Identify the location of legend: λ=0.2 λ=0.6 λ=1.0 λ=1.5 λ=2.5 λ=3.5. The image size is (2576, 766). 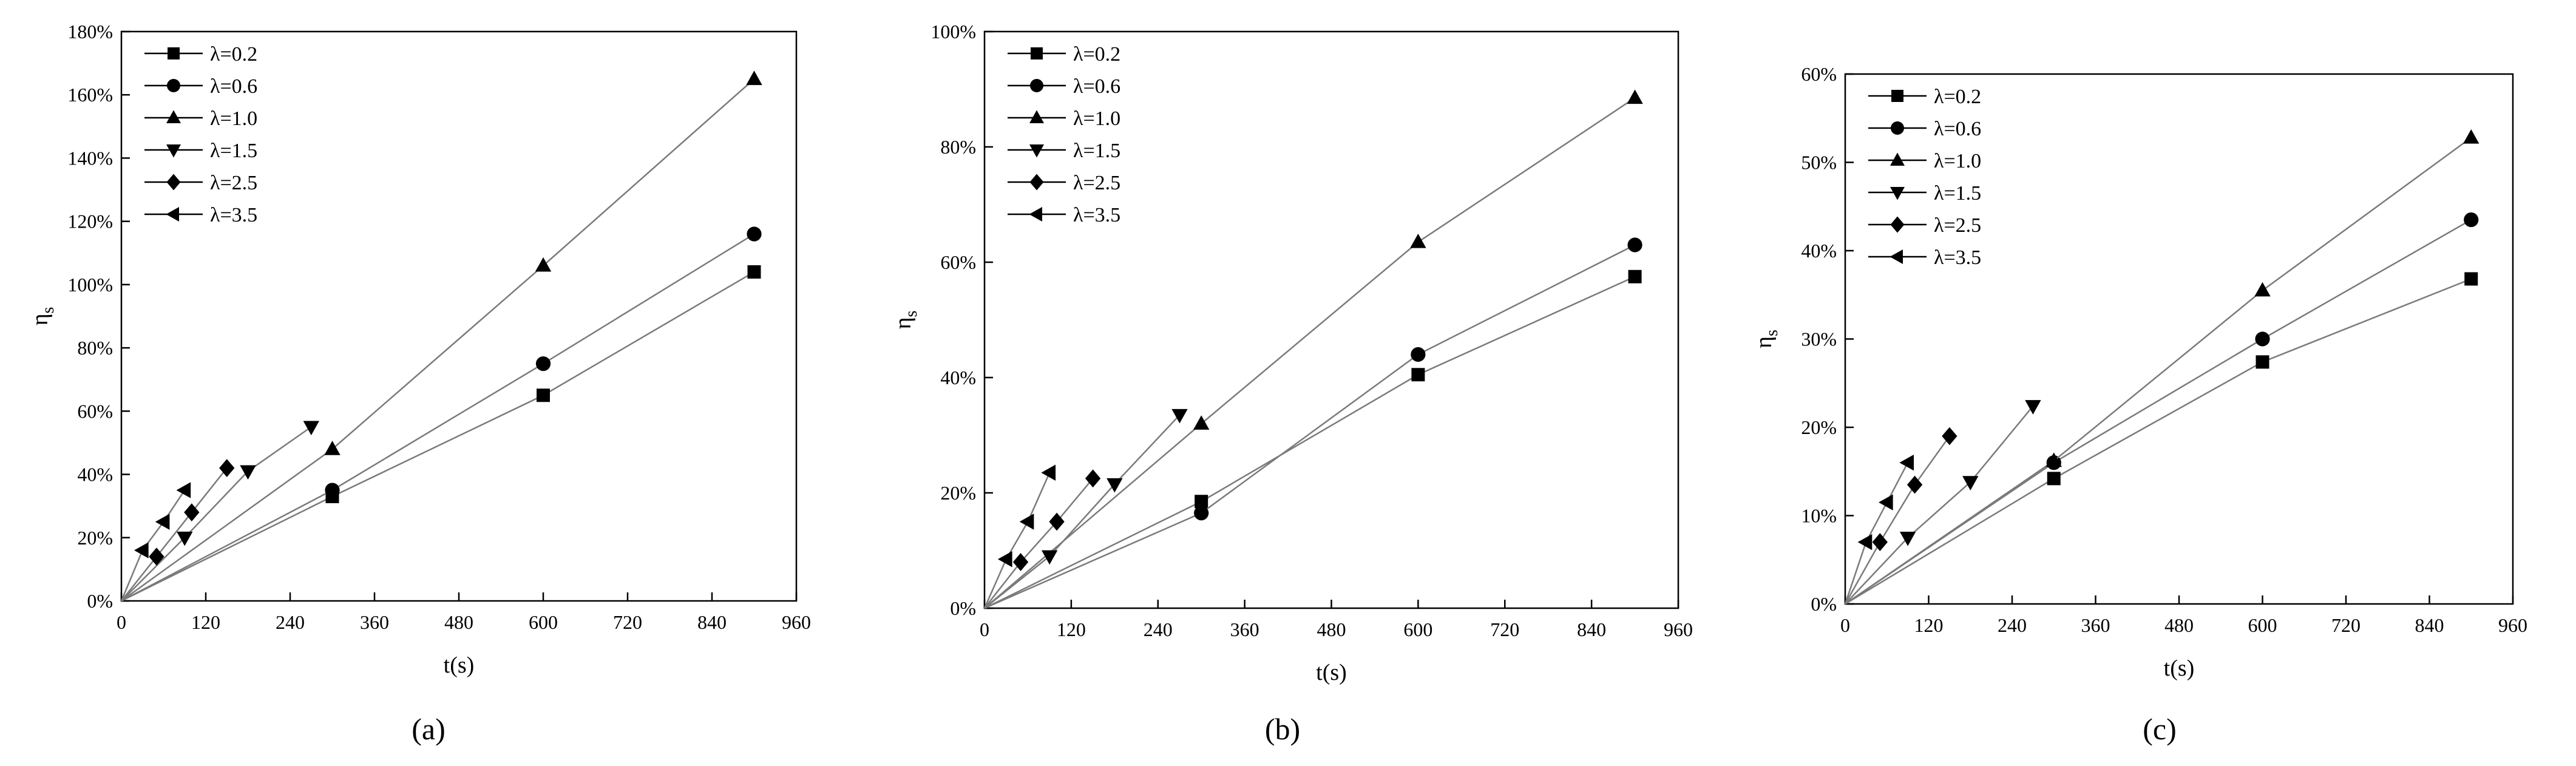
(1924, 177).